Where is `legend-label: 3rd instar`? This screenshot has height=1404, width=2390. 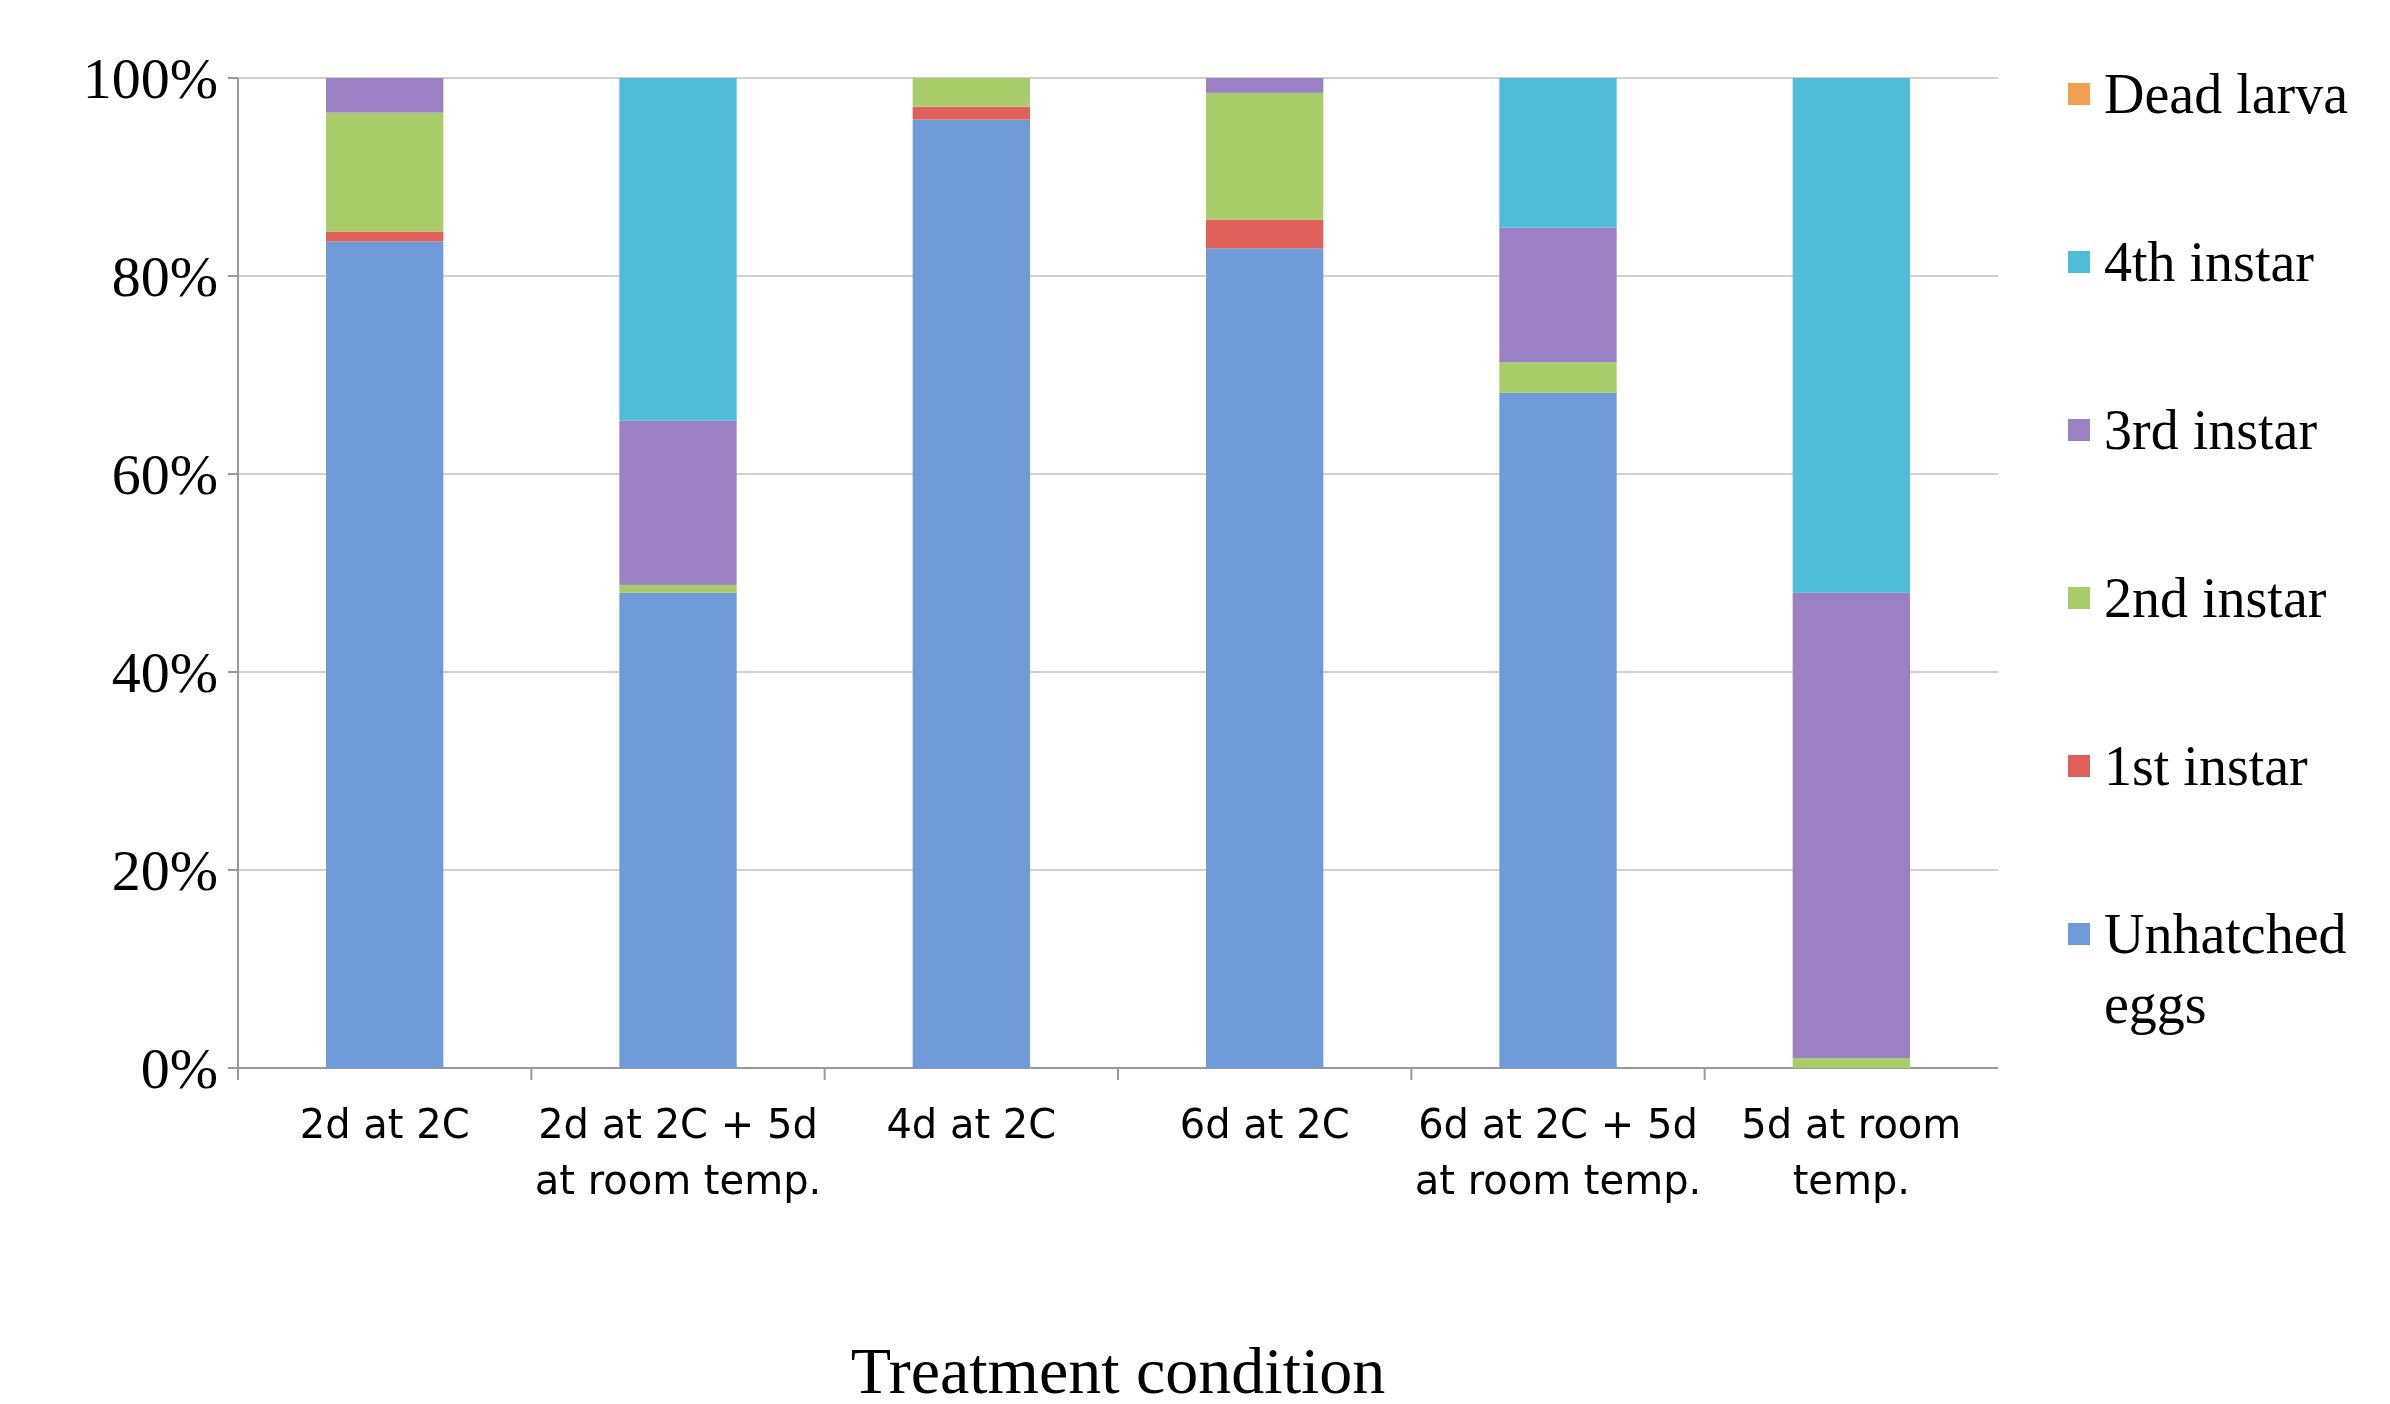
legend-label: 3rd instar is located at coordinates (2211, 430).